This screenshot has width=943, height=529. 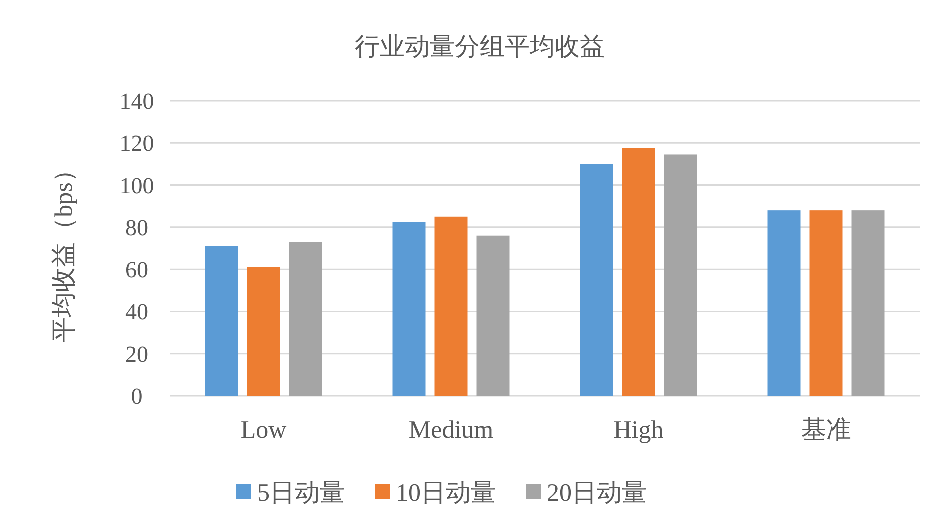 What do you see at coordinates (137, 312) in the screenshot?
I see `y-tick-label: 40` at bounding box center [137, 312].